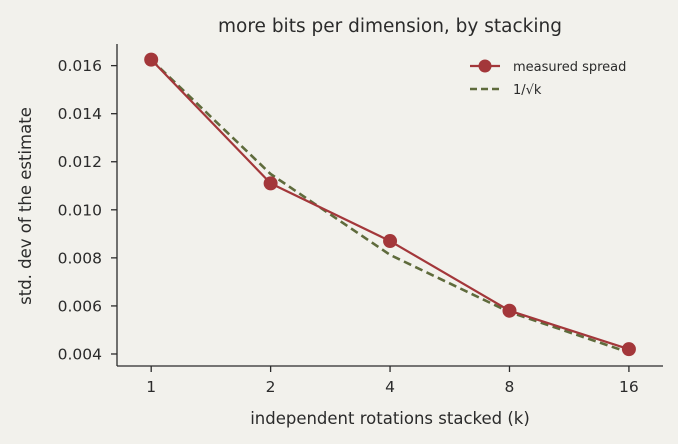 Image resolution: width=678 pixels, height=444 pixels. What do you see at coordinates (527, 90) in the screenshot?
I see `legend-label-inverse-sqrt-k: 1/√k` at bounding box center [527, 90].